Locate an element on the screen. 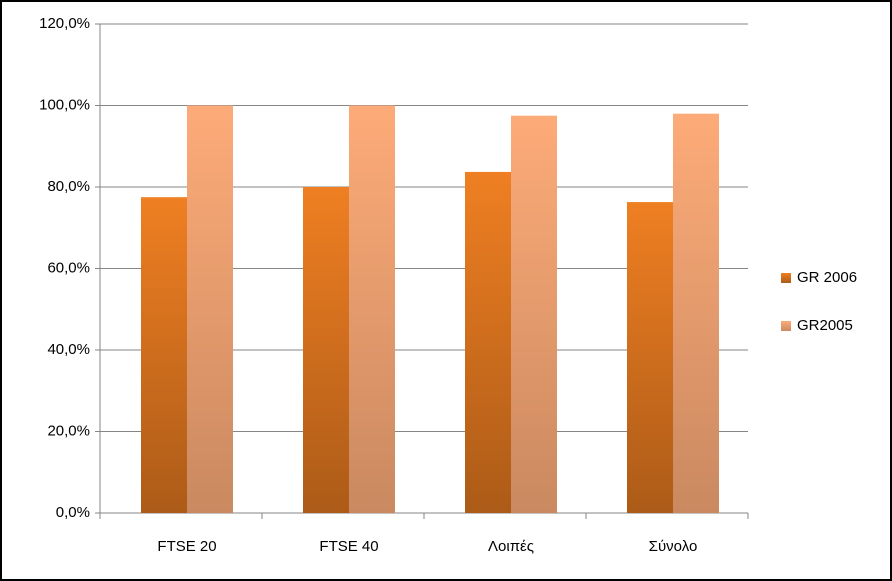  y-tick-label: 100,0% is located at coordinates (64, 104).